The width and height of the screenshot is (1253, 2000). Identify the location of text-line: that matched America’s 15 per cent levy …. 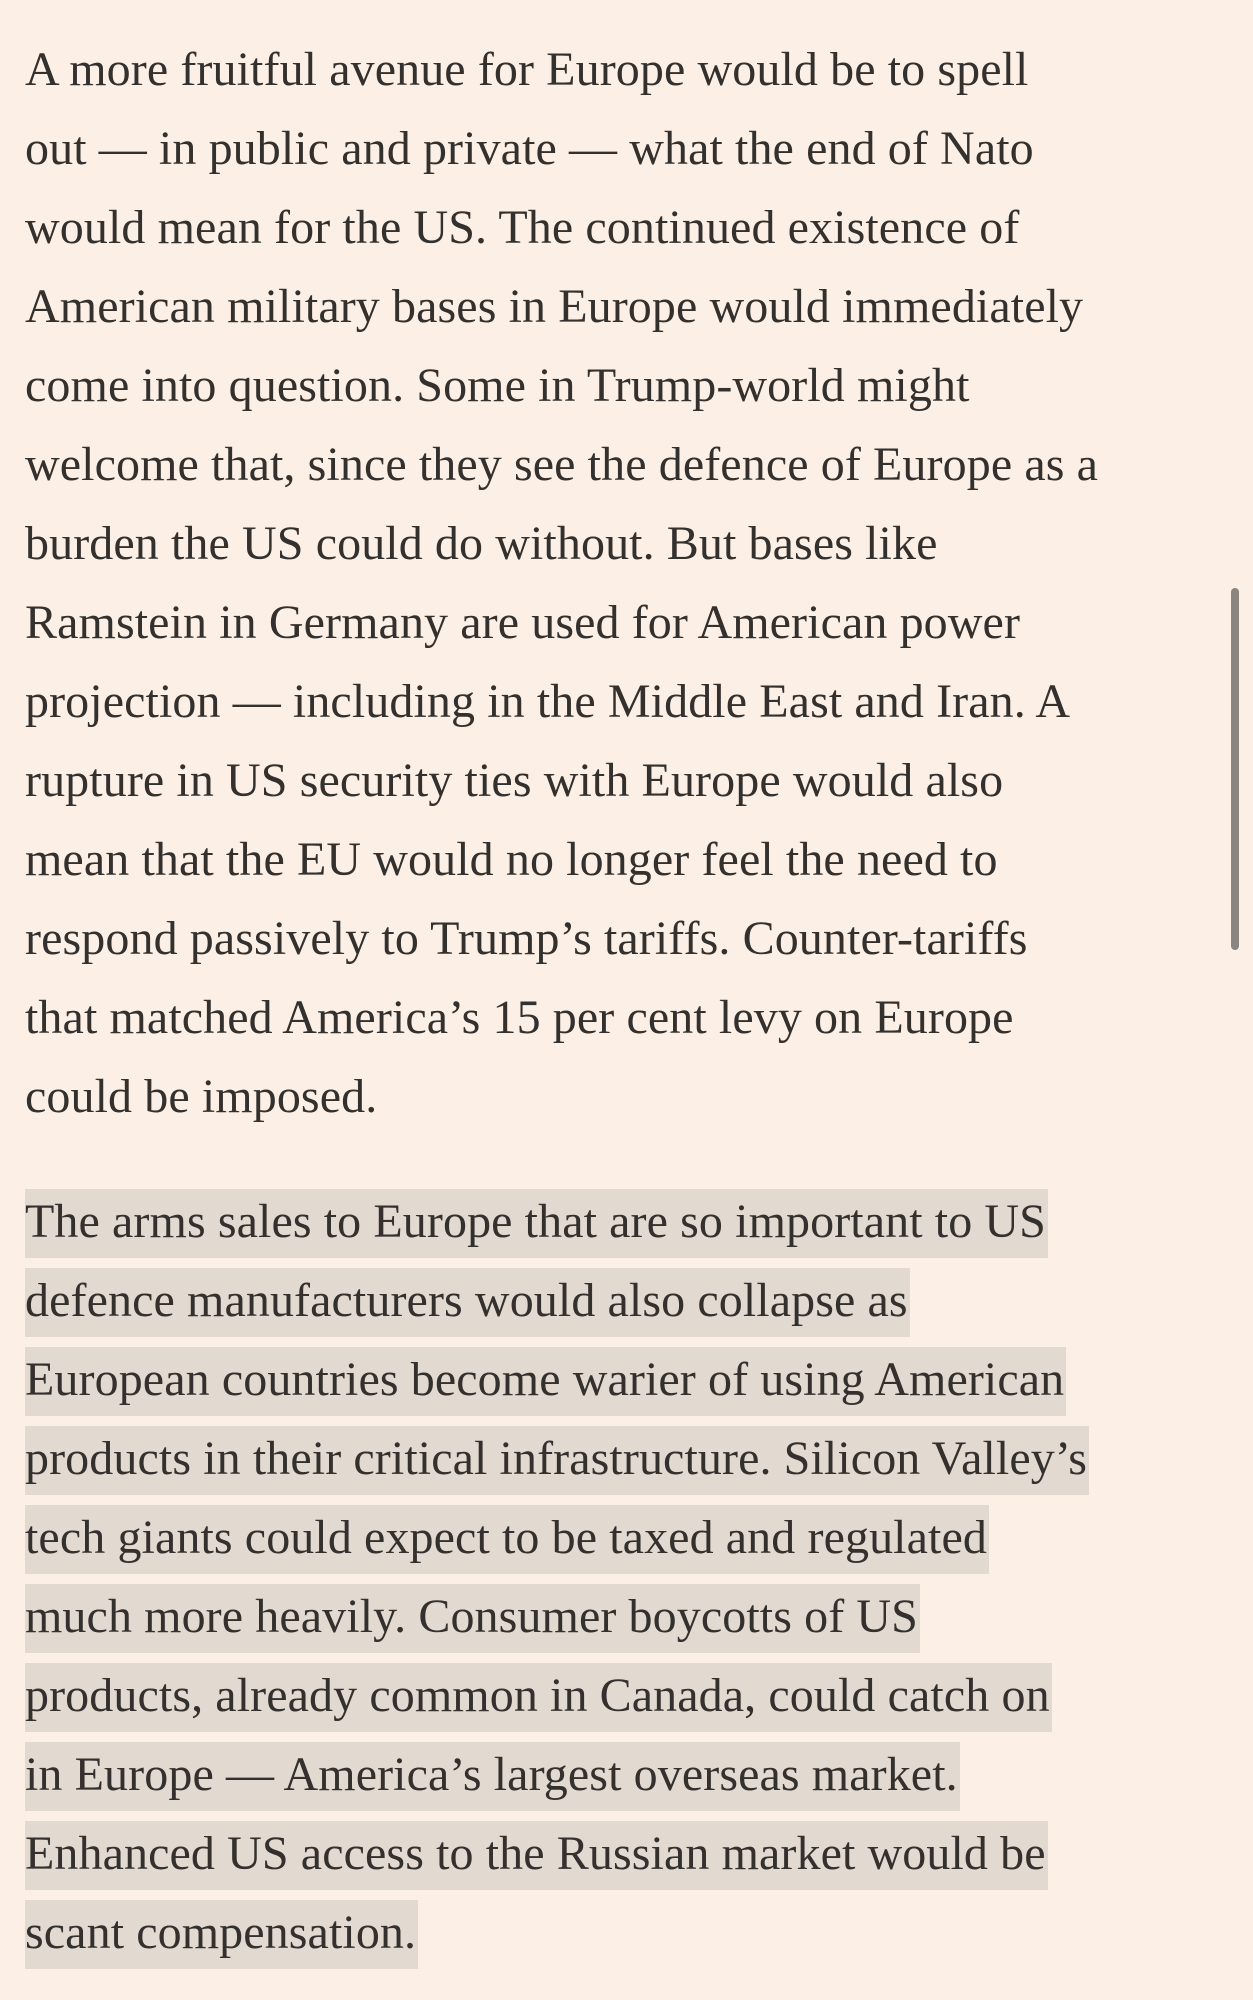
(519, 1017).